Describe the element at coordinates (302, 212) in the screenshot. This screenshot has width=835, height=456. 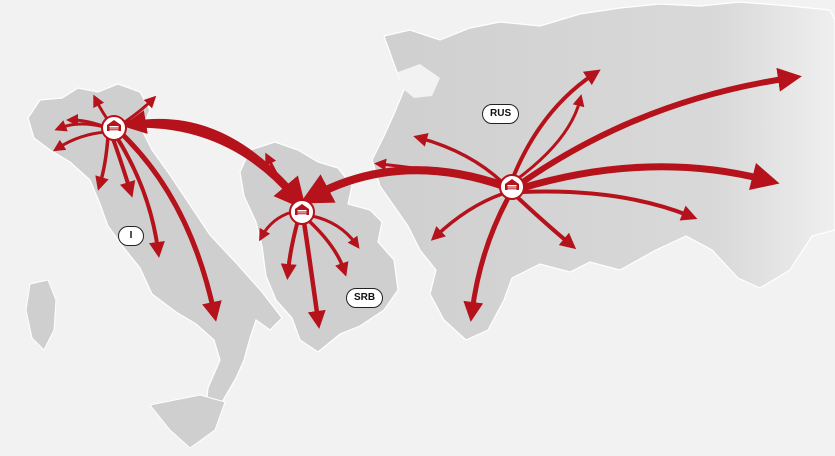
I see `serbia-hub-warehouse-icon` at that location.